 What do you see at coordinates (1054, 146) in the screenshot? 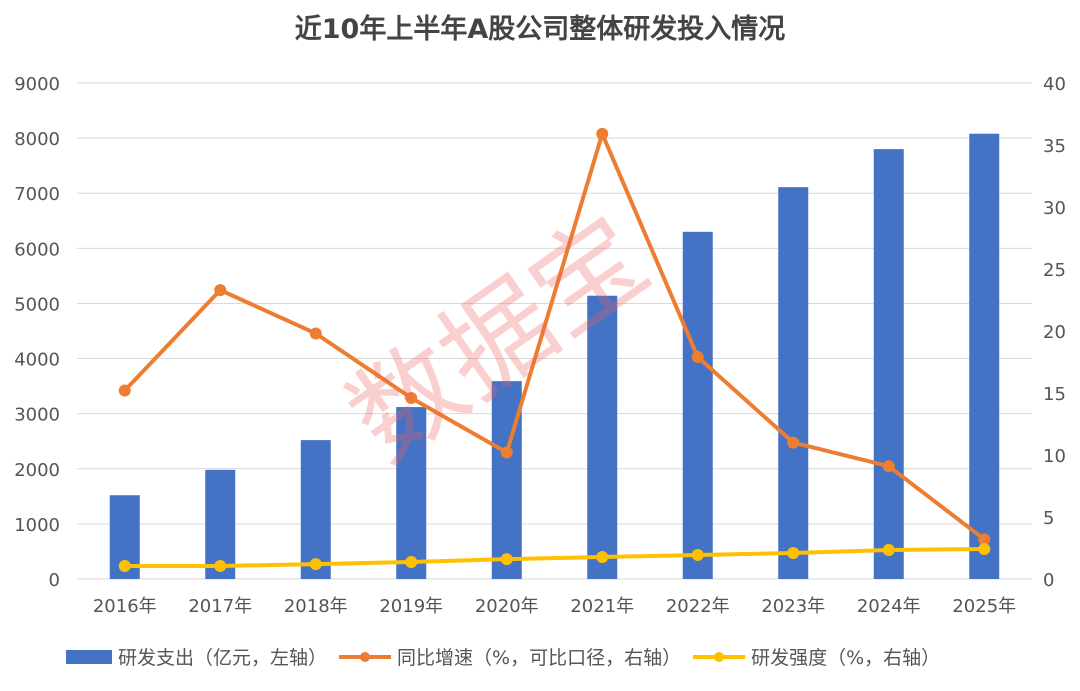
I see `right-tick-label: 35` at bounding box center [1054, 146].